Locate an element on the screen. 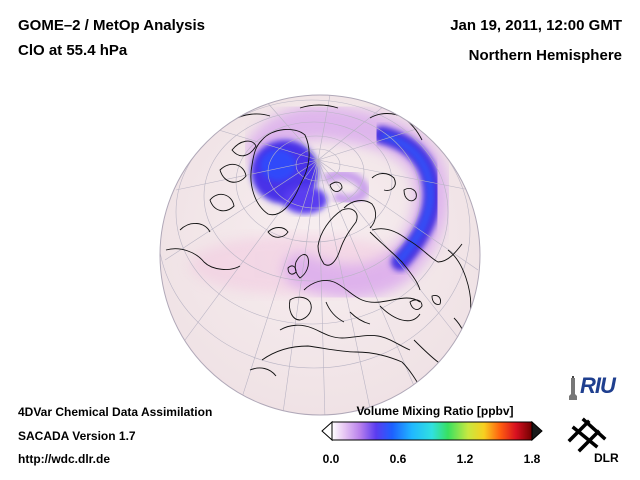 The width and height of the screenshot is (640, 480). clo-field is located at coordinates (347, 202).